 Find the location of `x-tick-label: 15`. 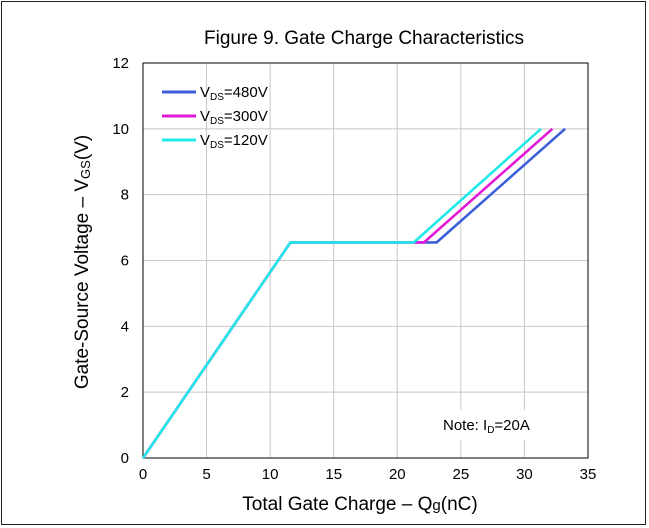

x-tick-label: 15 is located at coordinates (333, 474).